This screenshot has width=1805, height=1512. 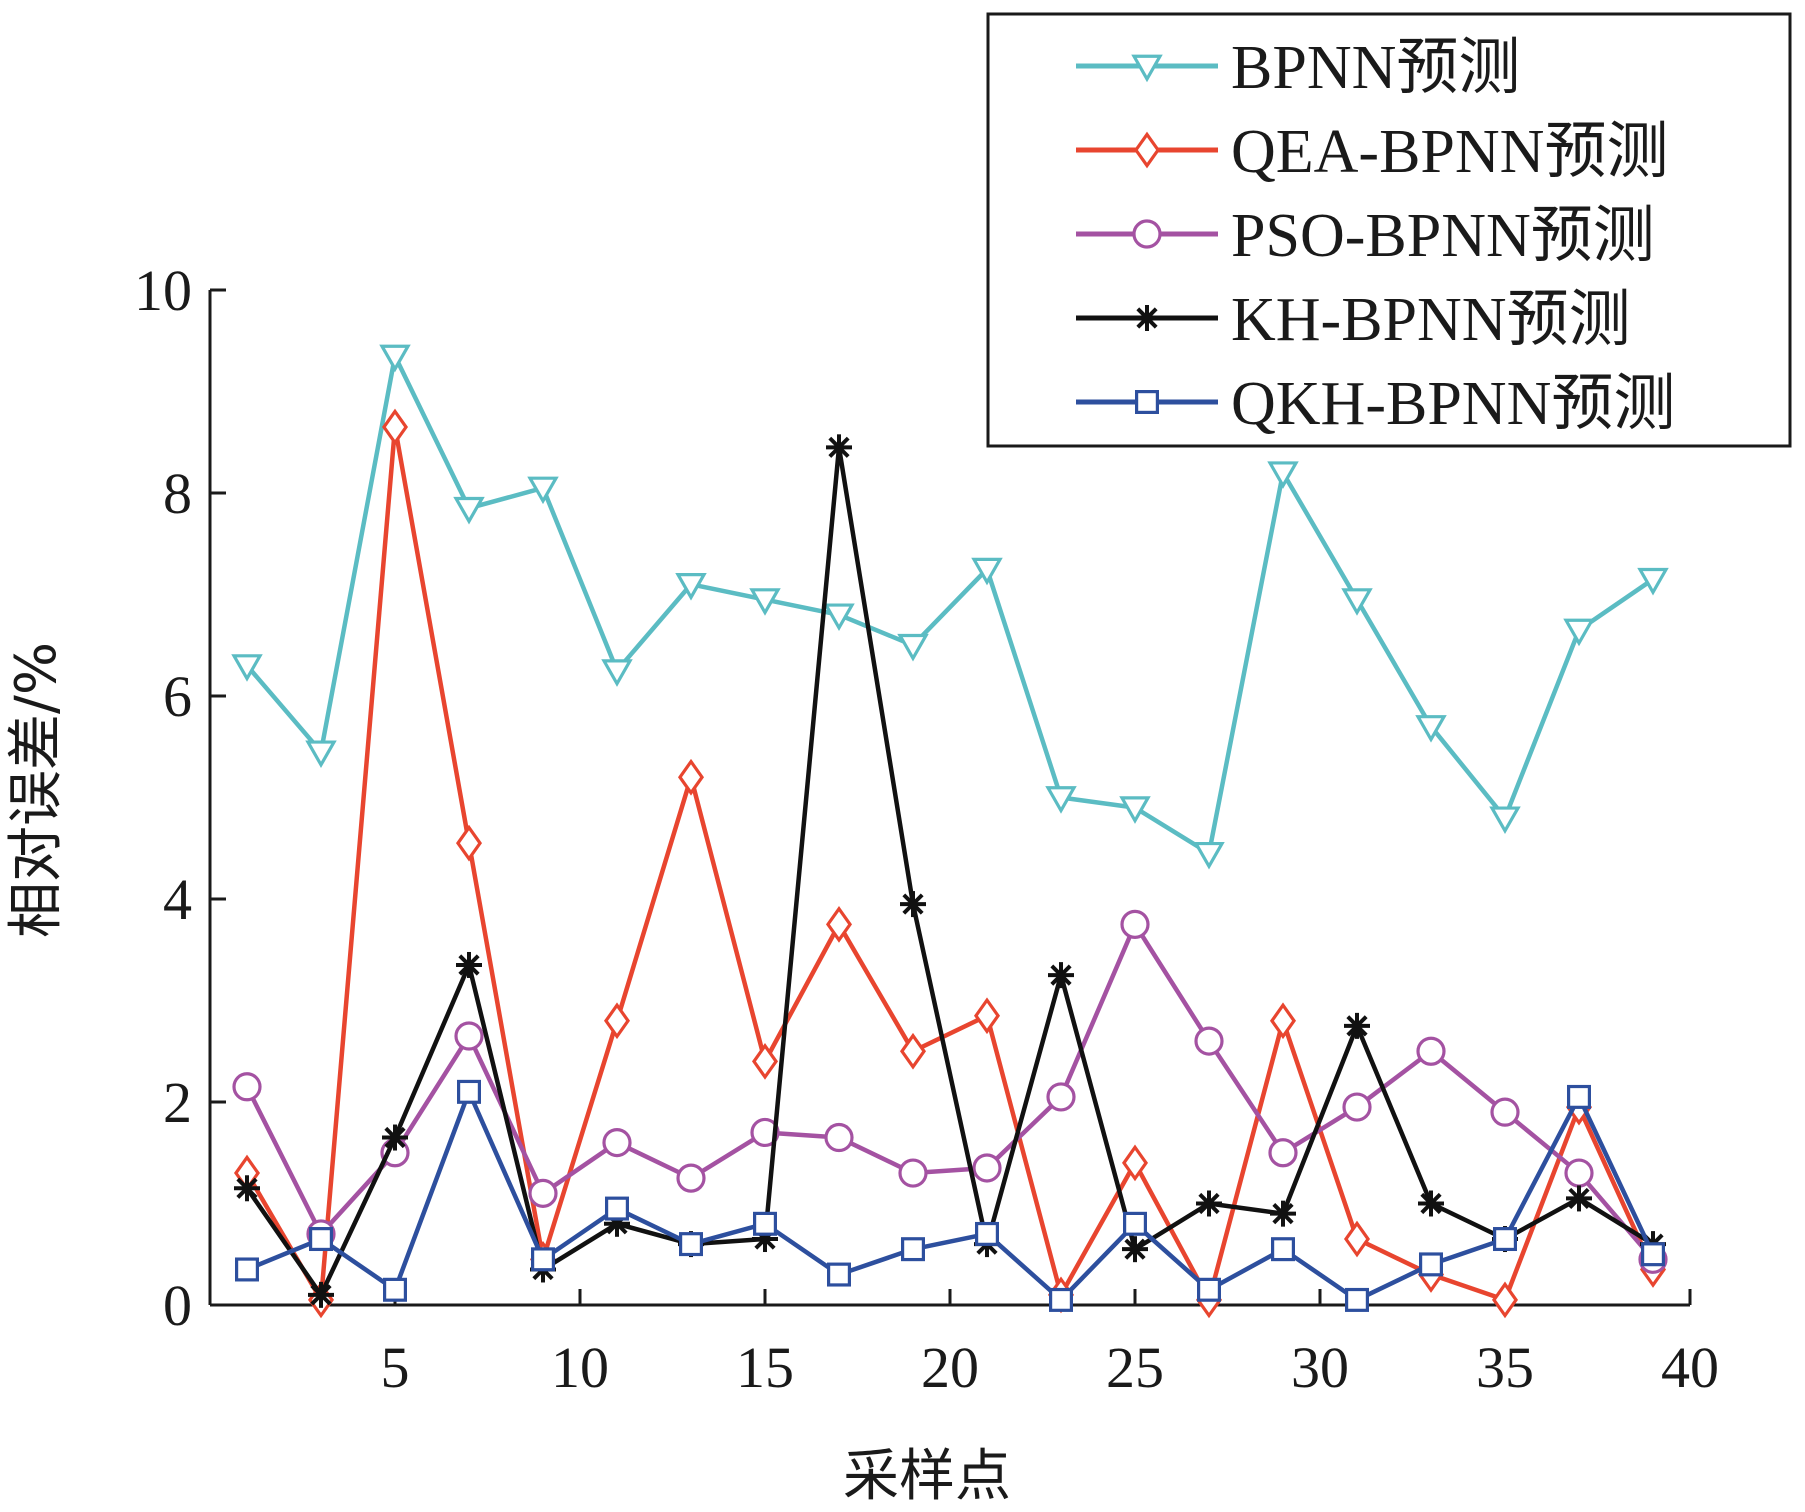 I want to click on y-tick-label: 2, so click(x=177, y=1102).